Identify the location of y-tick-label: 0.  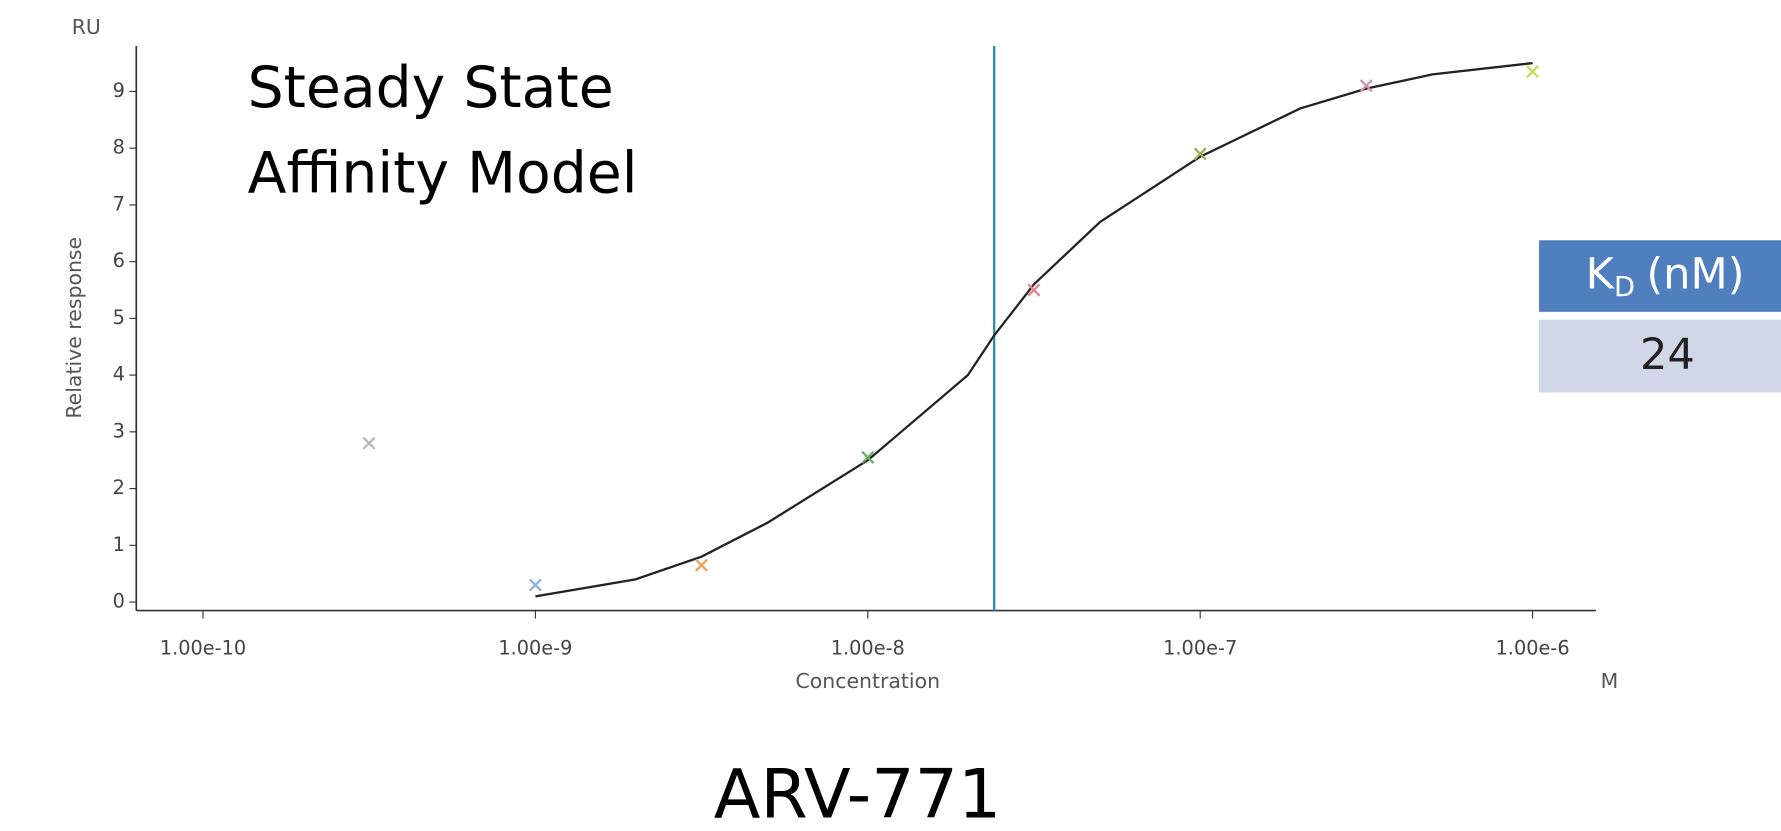
(119, 601).